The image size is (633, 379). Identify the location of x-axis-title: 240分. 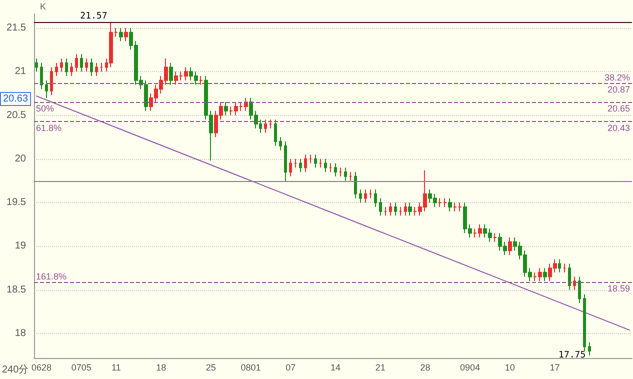
(15, 370).